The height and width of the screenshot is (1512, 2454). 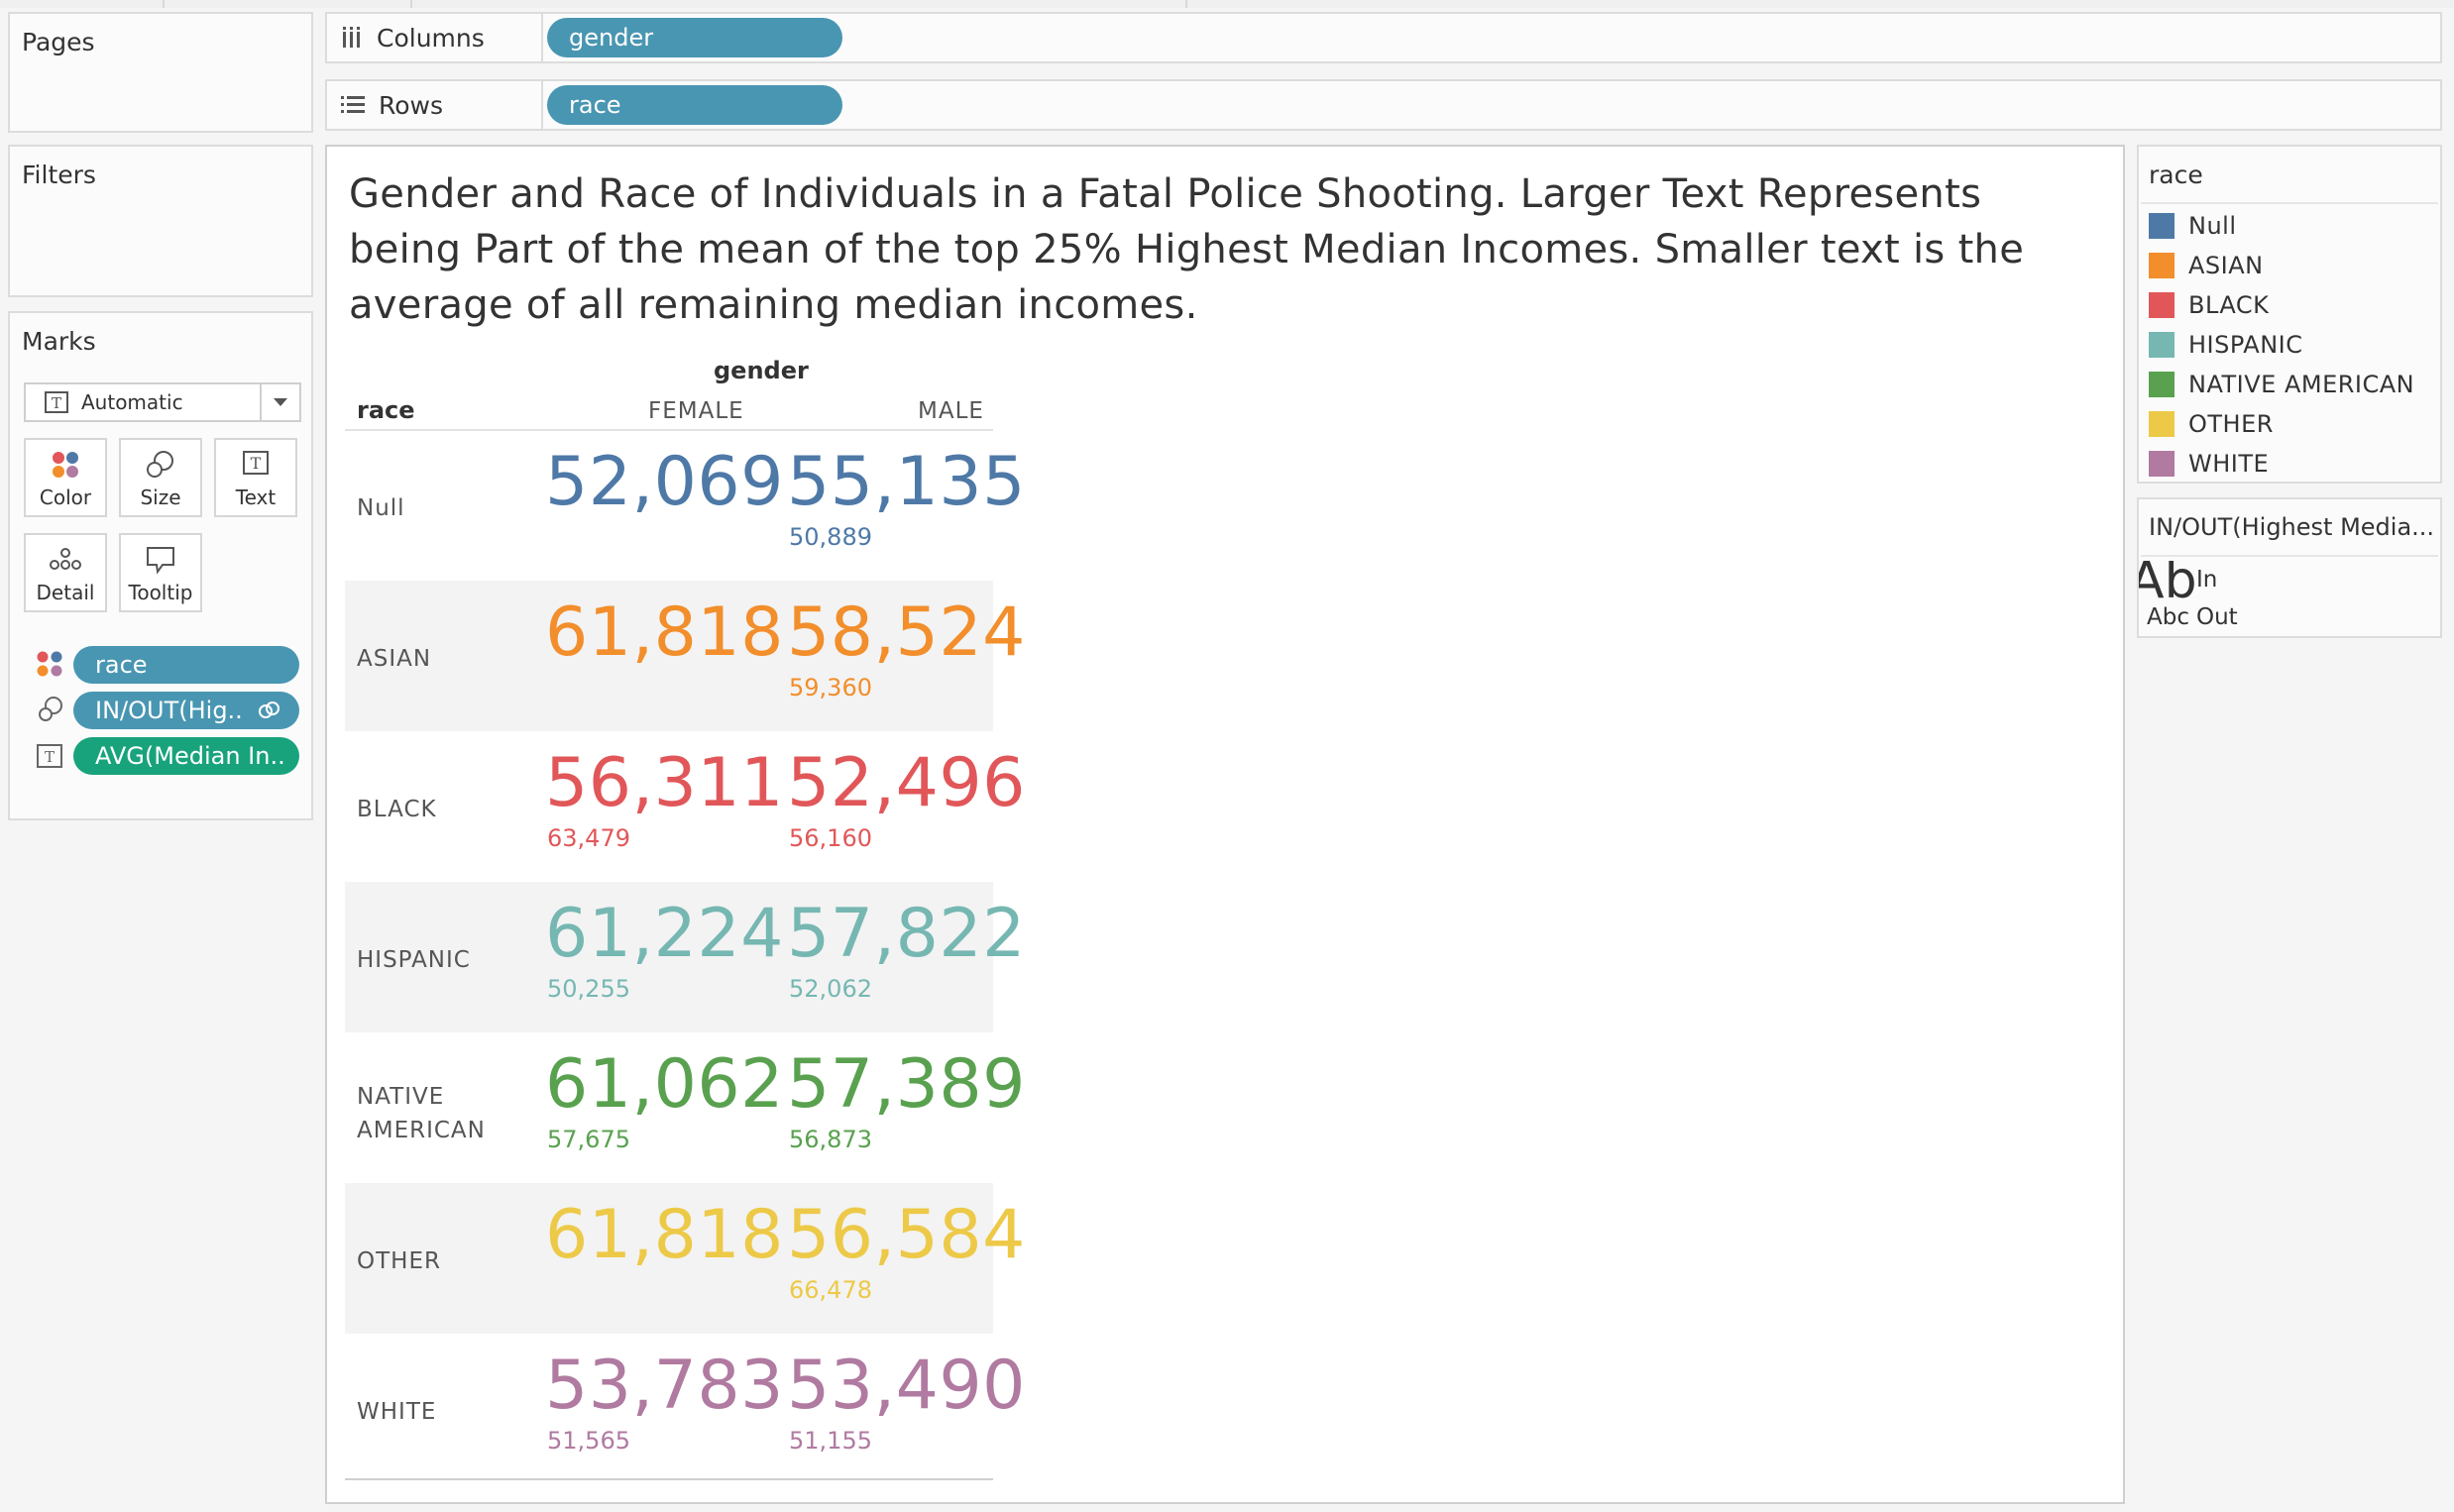 What do you see at coordinates (190, 756) in the screenshot?
I see `avg-median-income-pill-label: AVG(Median In..` at bounding box center [190, 756].